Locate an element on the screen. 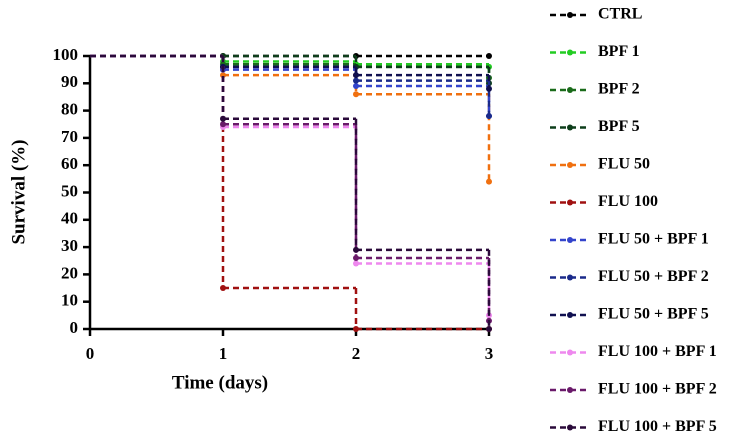  y-tick-label: 60 is located at coordinates (69, 163).